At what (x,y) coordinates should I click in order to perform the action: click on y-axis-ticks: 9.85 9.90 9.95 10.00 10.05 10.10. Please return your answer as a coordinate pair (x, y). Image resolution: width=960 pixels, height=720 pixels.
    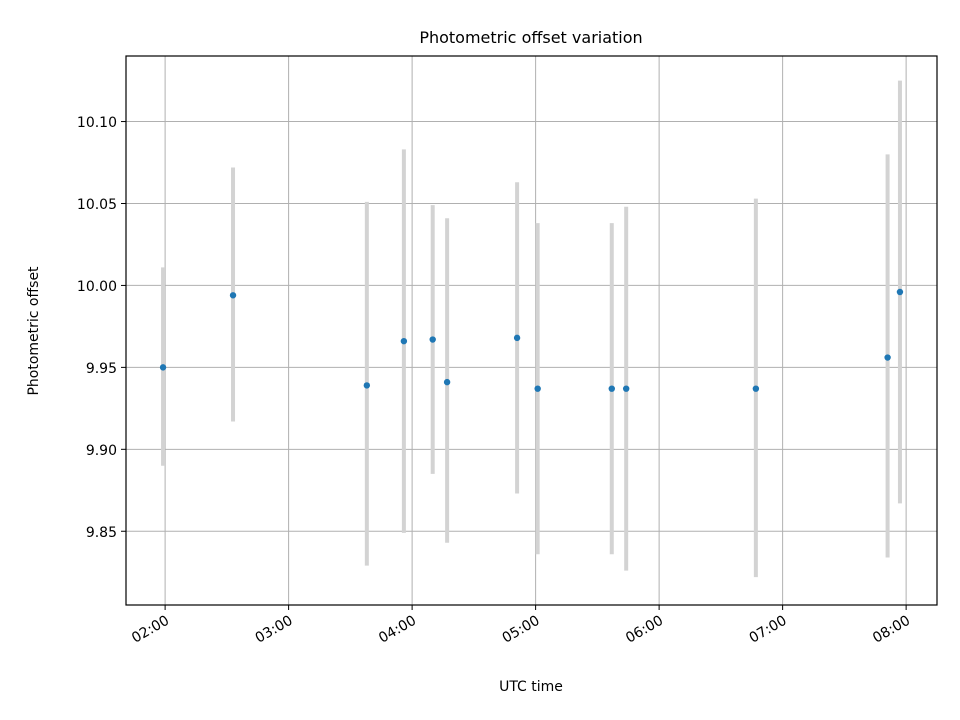
    Looking at the image, I should click on (101, 328).